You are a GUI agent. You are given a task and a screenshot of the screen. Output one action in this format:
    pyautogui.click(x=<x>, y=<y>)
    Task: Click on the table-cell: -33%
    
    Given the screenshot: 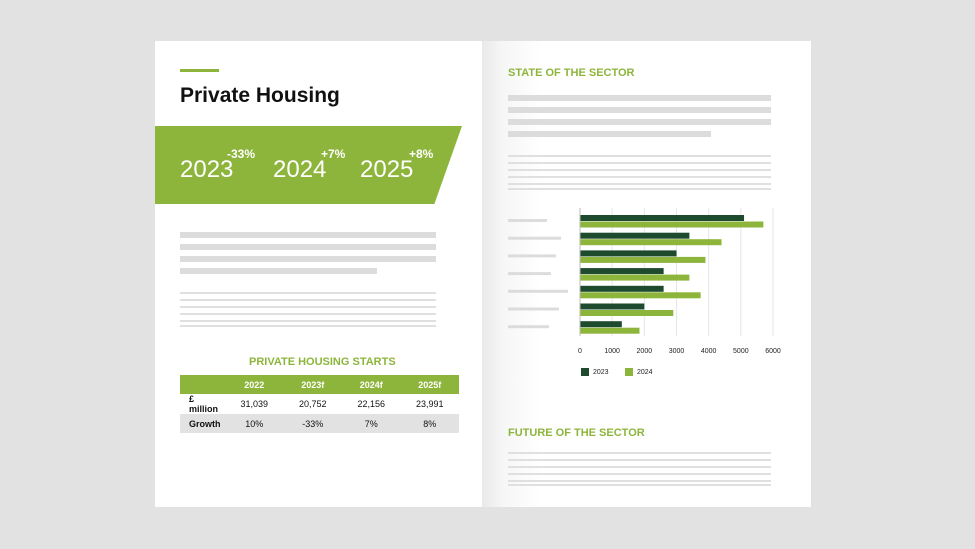 What is the action you would take?
    pyautogui.click(x=312, y=423)
    